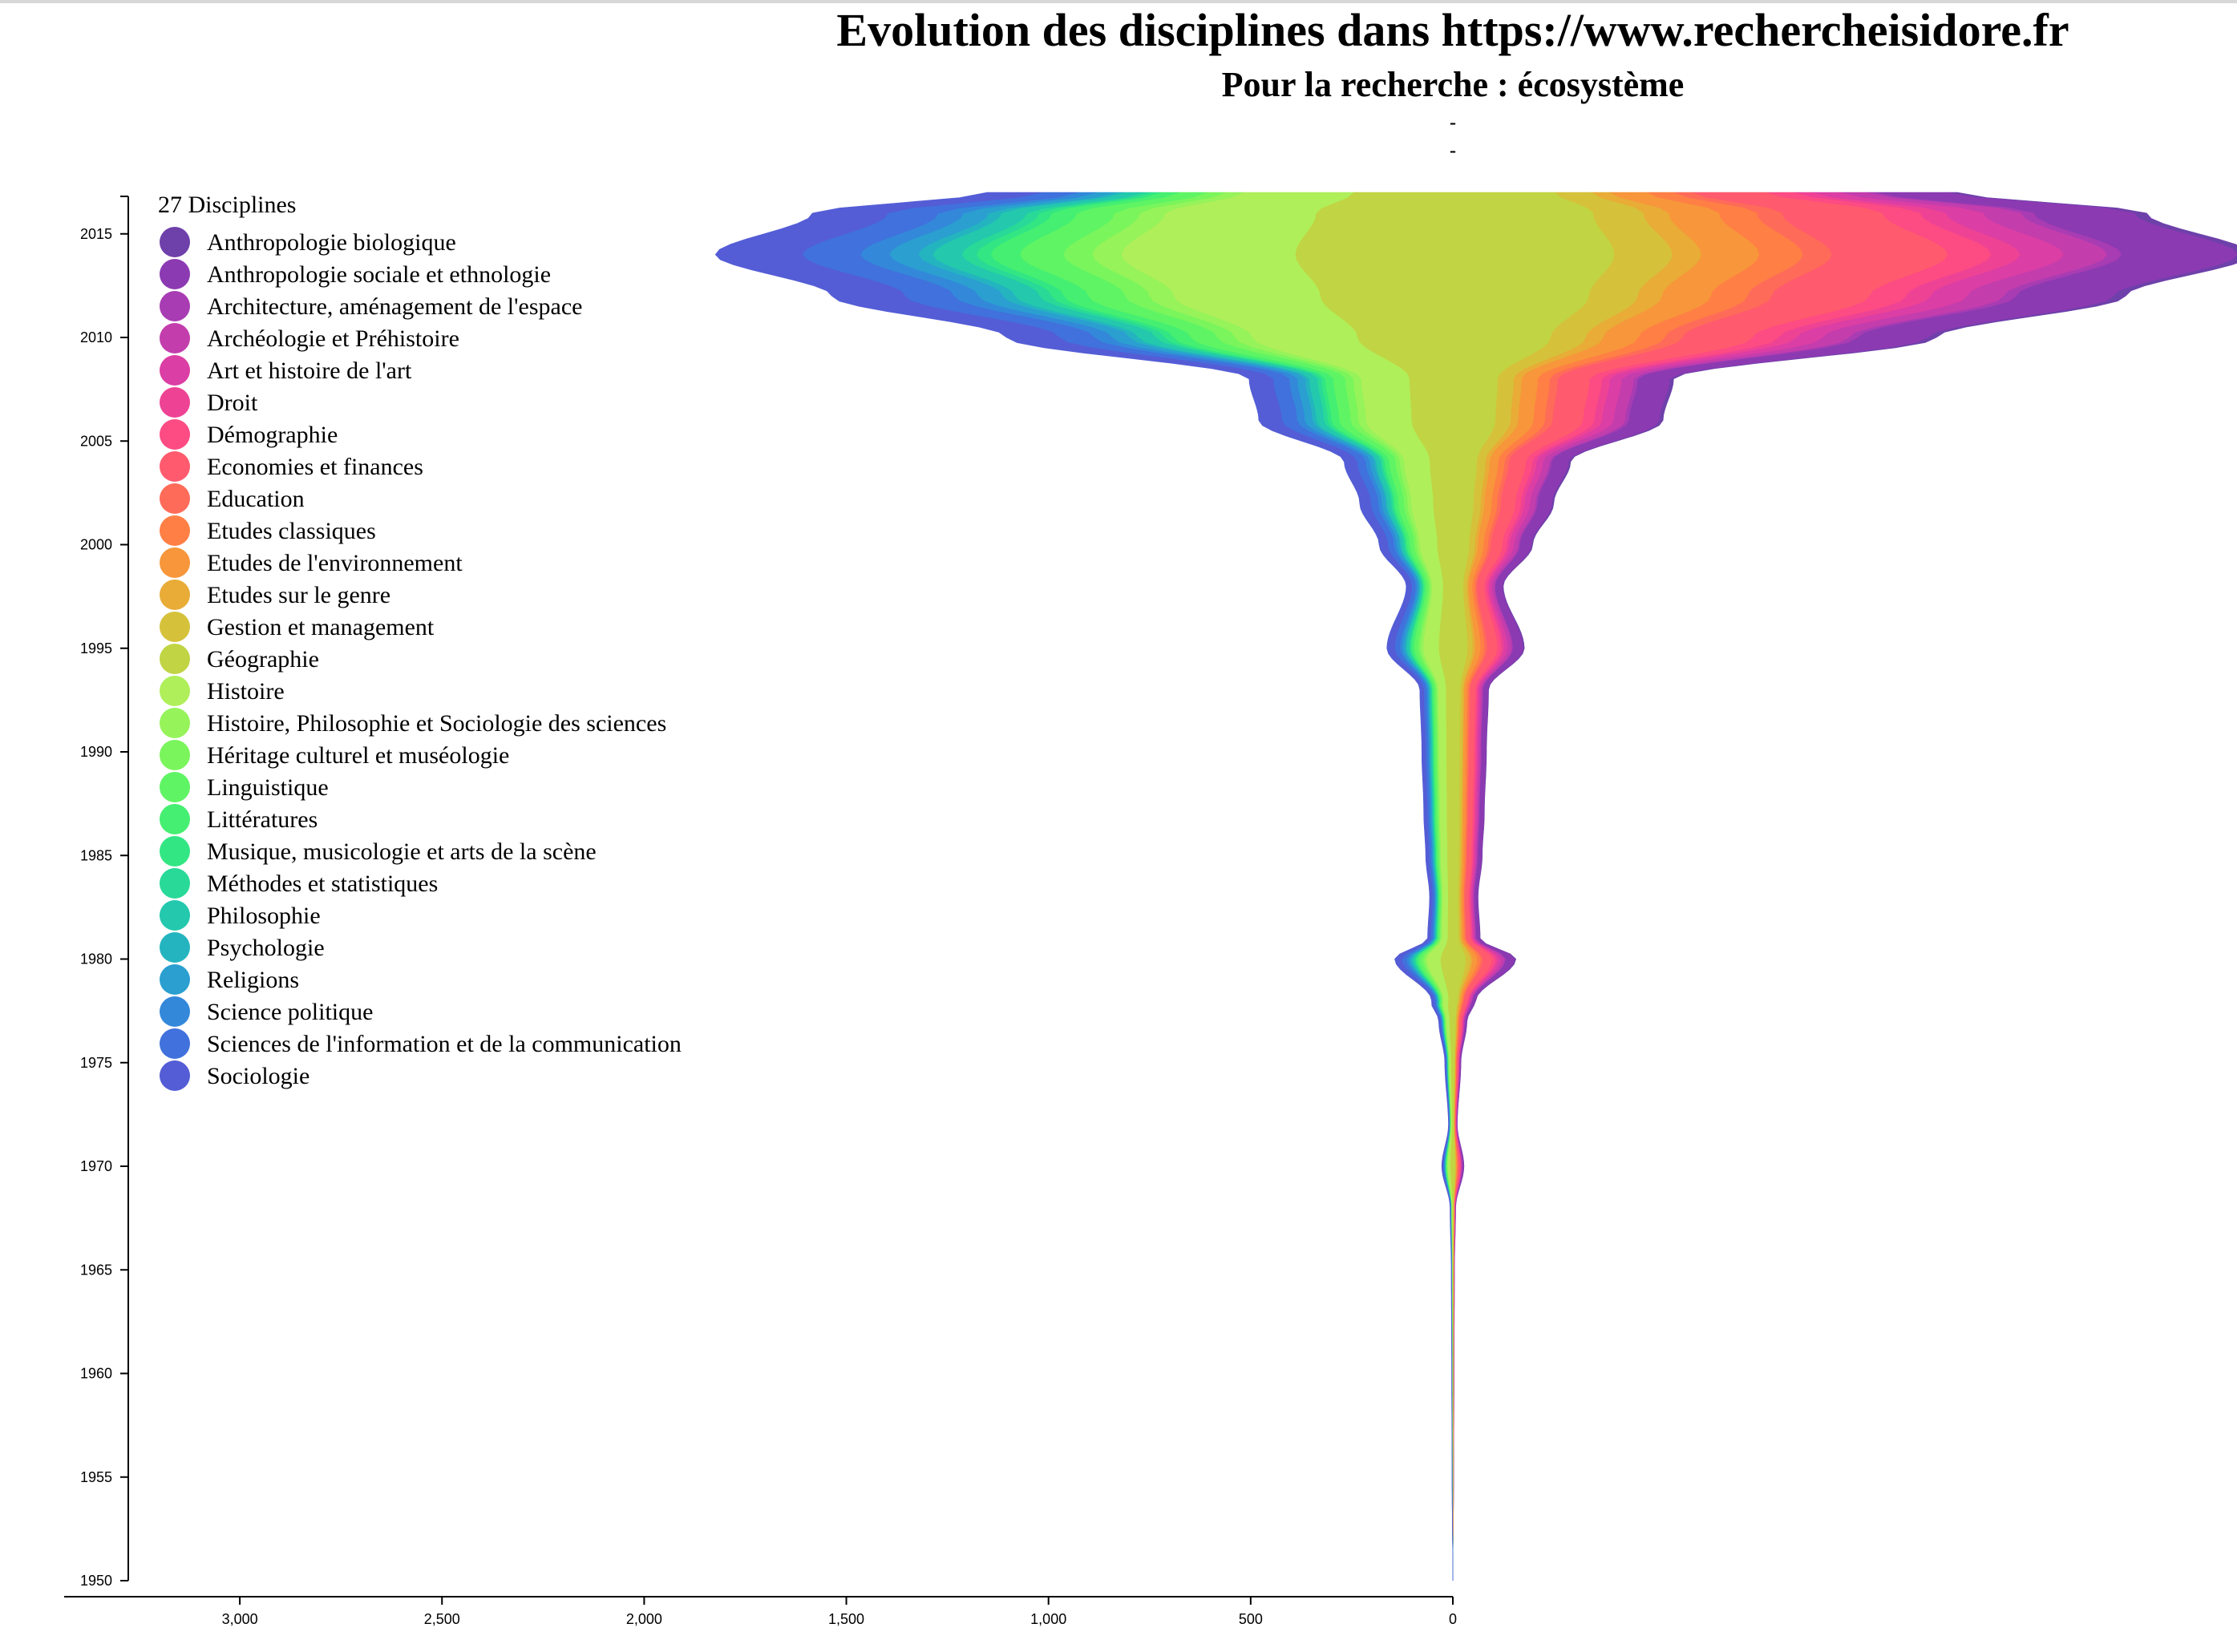 The width and height of the screenshot is (2237, 1652). I want to click on y-tick-label: 1985, so click(96, 855).